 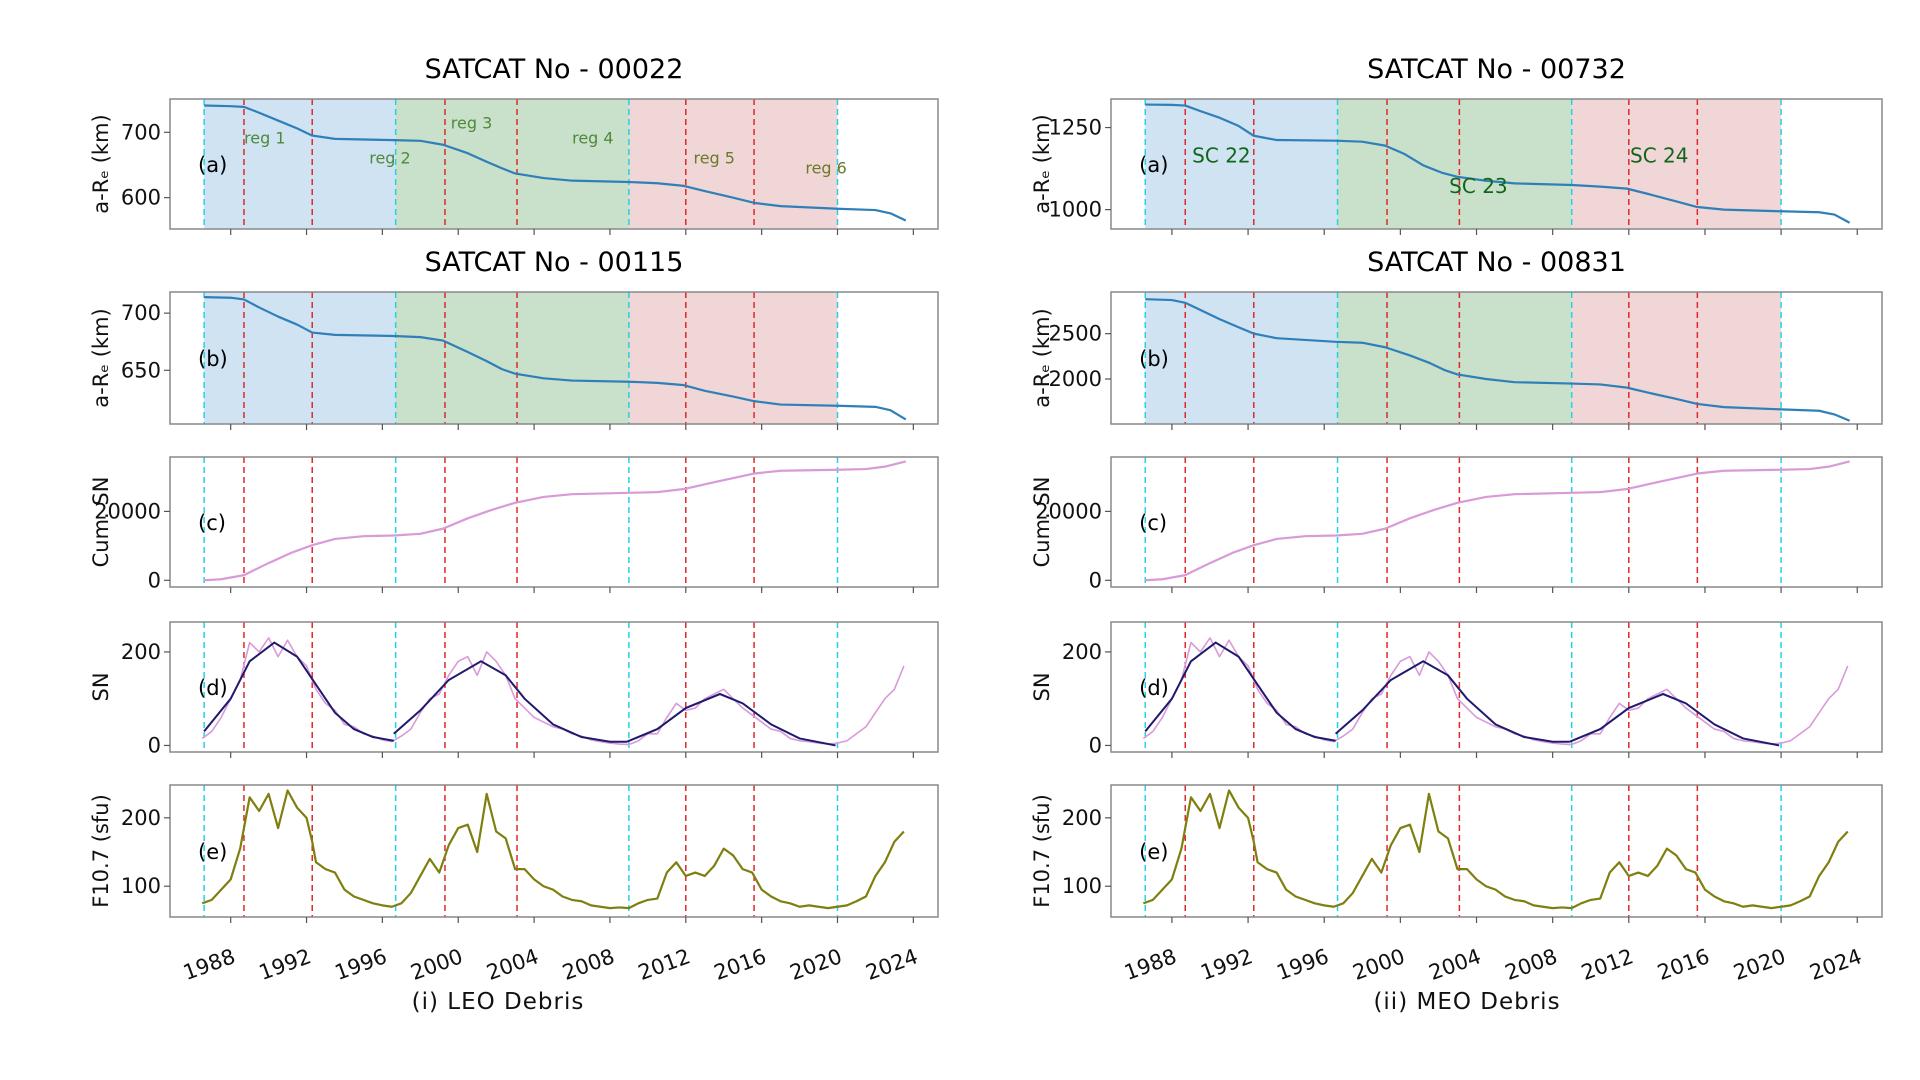 What do you see at coordinates (141, 198) in the screenshot?
I see `y-tick-label: 600` at bounding box center [141, 198].